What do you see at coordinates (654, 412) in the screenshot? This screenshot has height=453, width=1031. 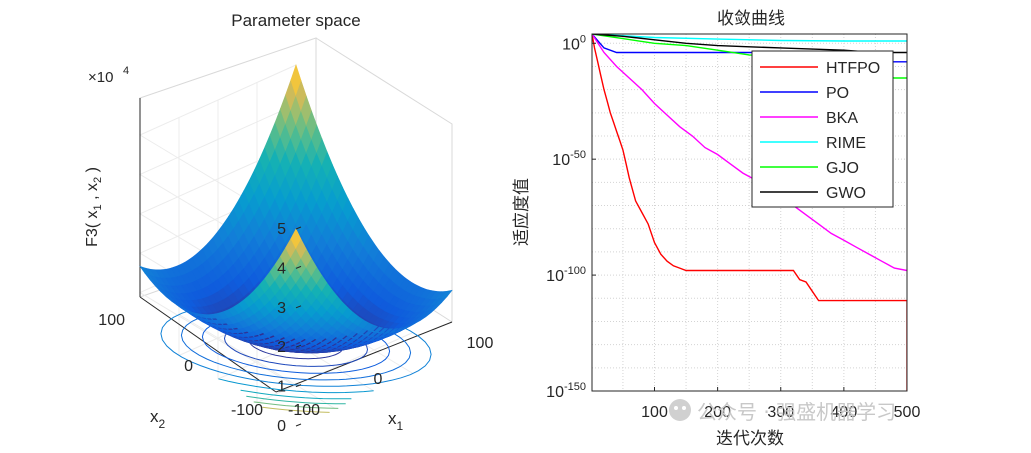 I see `x-tick-label: 100` at bounding box center [654, 412].